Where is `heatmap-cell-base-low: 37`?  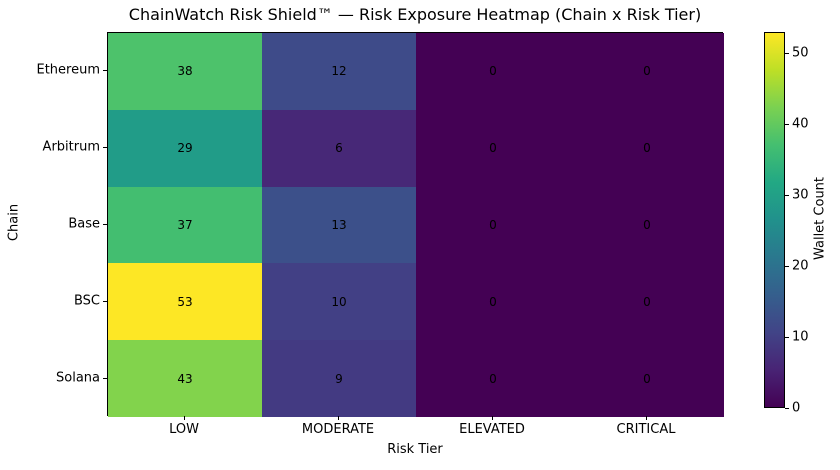 heatmap-cell-base-low: 37 is located at coordinates (185, 225).